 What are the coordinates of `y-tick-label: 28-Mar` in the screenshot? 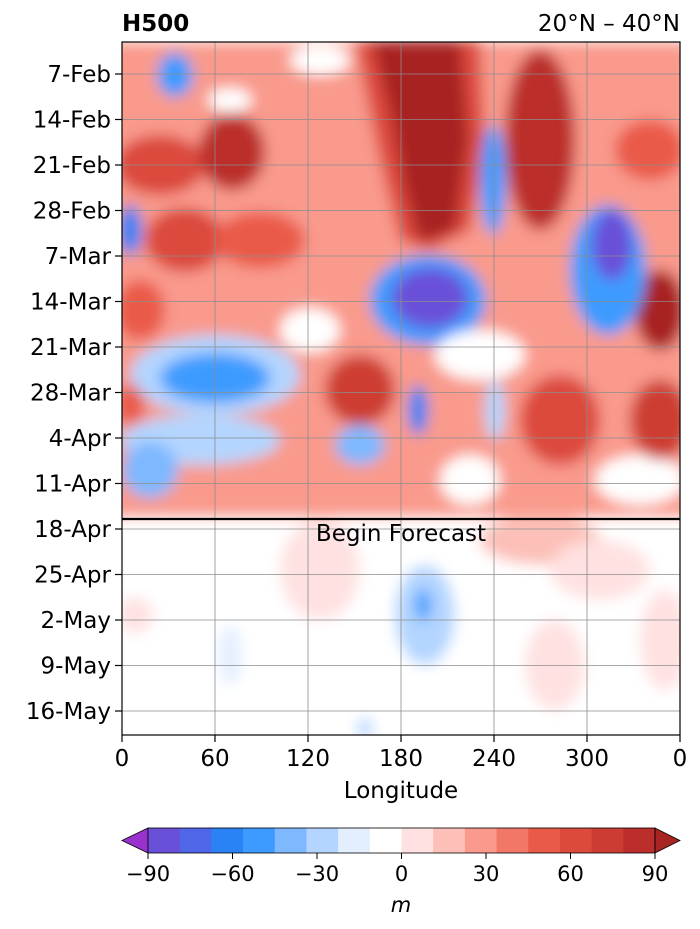 It's located at (71, 394).